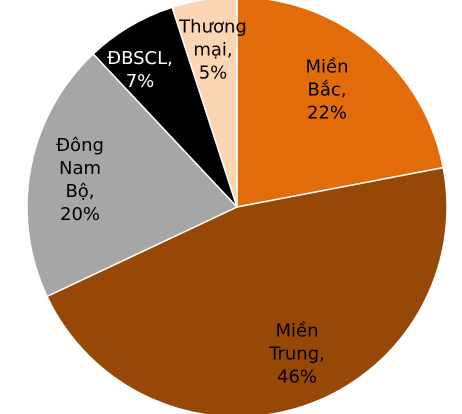  I want to click on value-label: 22%, so click(327, 113).